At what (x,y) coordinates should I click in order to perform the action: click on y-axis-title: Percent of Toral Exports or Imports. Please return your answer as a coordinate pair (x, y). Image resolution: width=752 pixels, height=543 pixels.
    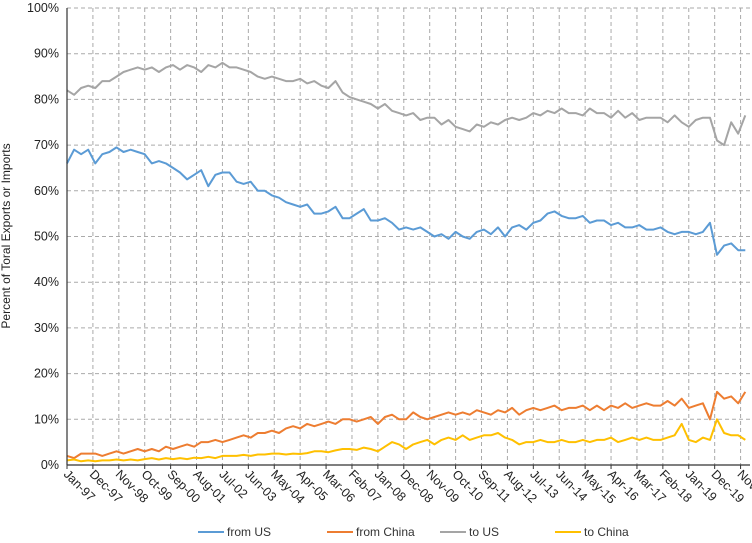
    Looking at the image, I should click on (6, 235).